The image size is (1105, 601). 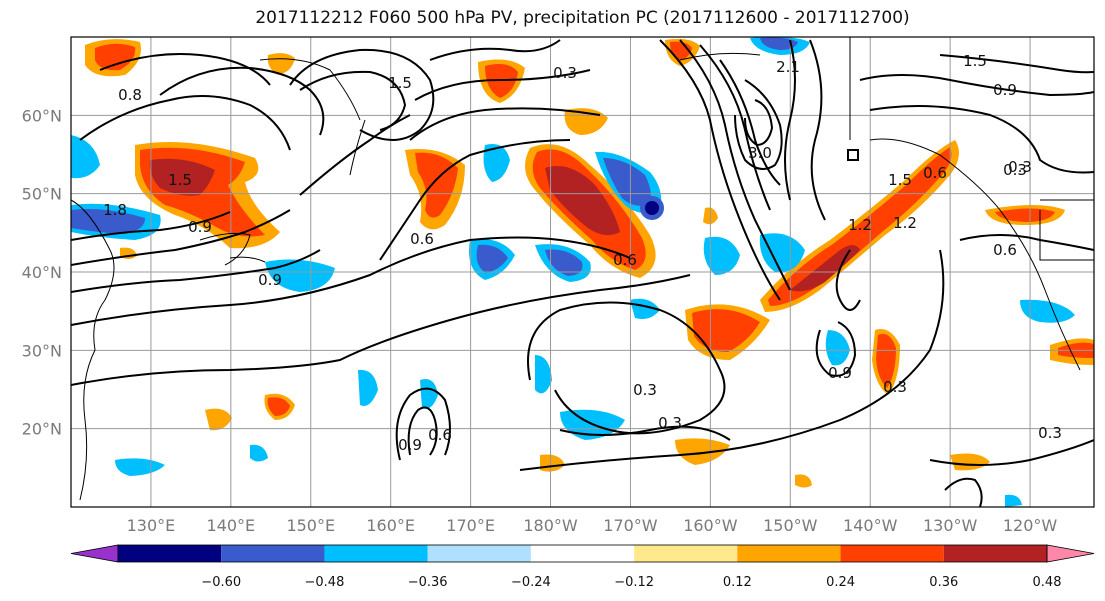 What do you see at coordinates (1030, 525) in the screenshot?
I see `lon-tick-label: 120°W` at bounding box center [1030, 525].